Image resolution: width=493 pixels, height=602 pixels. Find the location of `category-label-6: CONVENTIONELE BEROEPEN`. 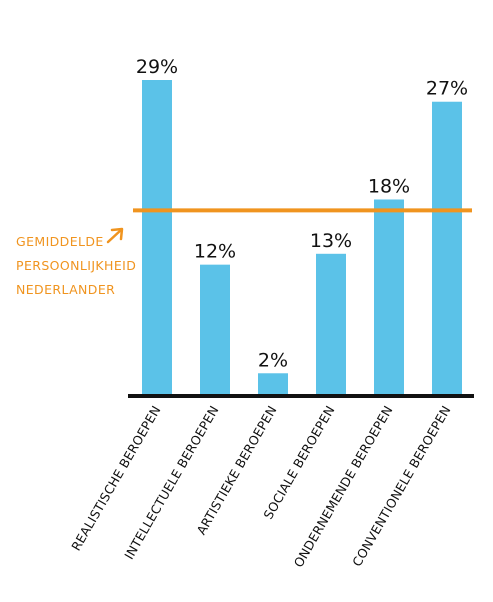

category-label-6: CONVENTIONELE BEROEPEN is located at coordinates (401, 486).